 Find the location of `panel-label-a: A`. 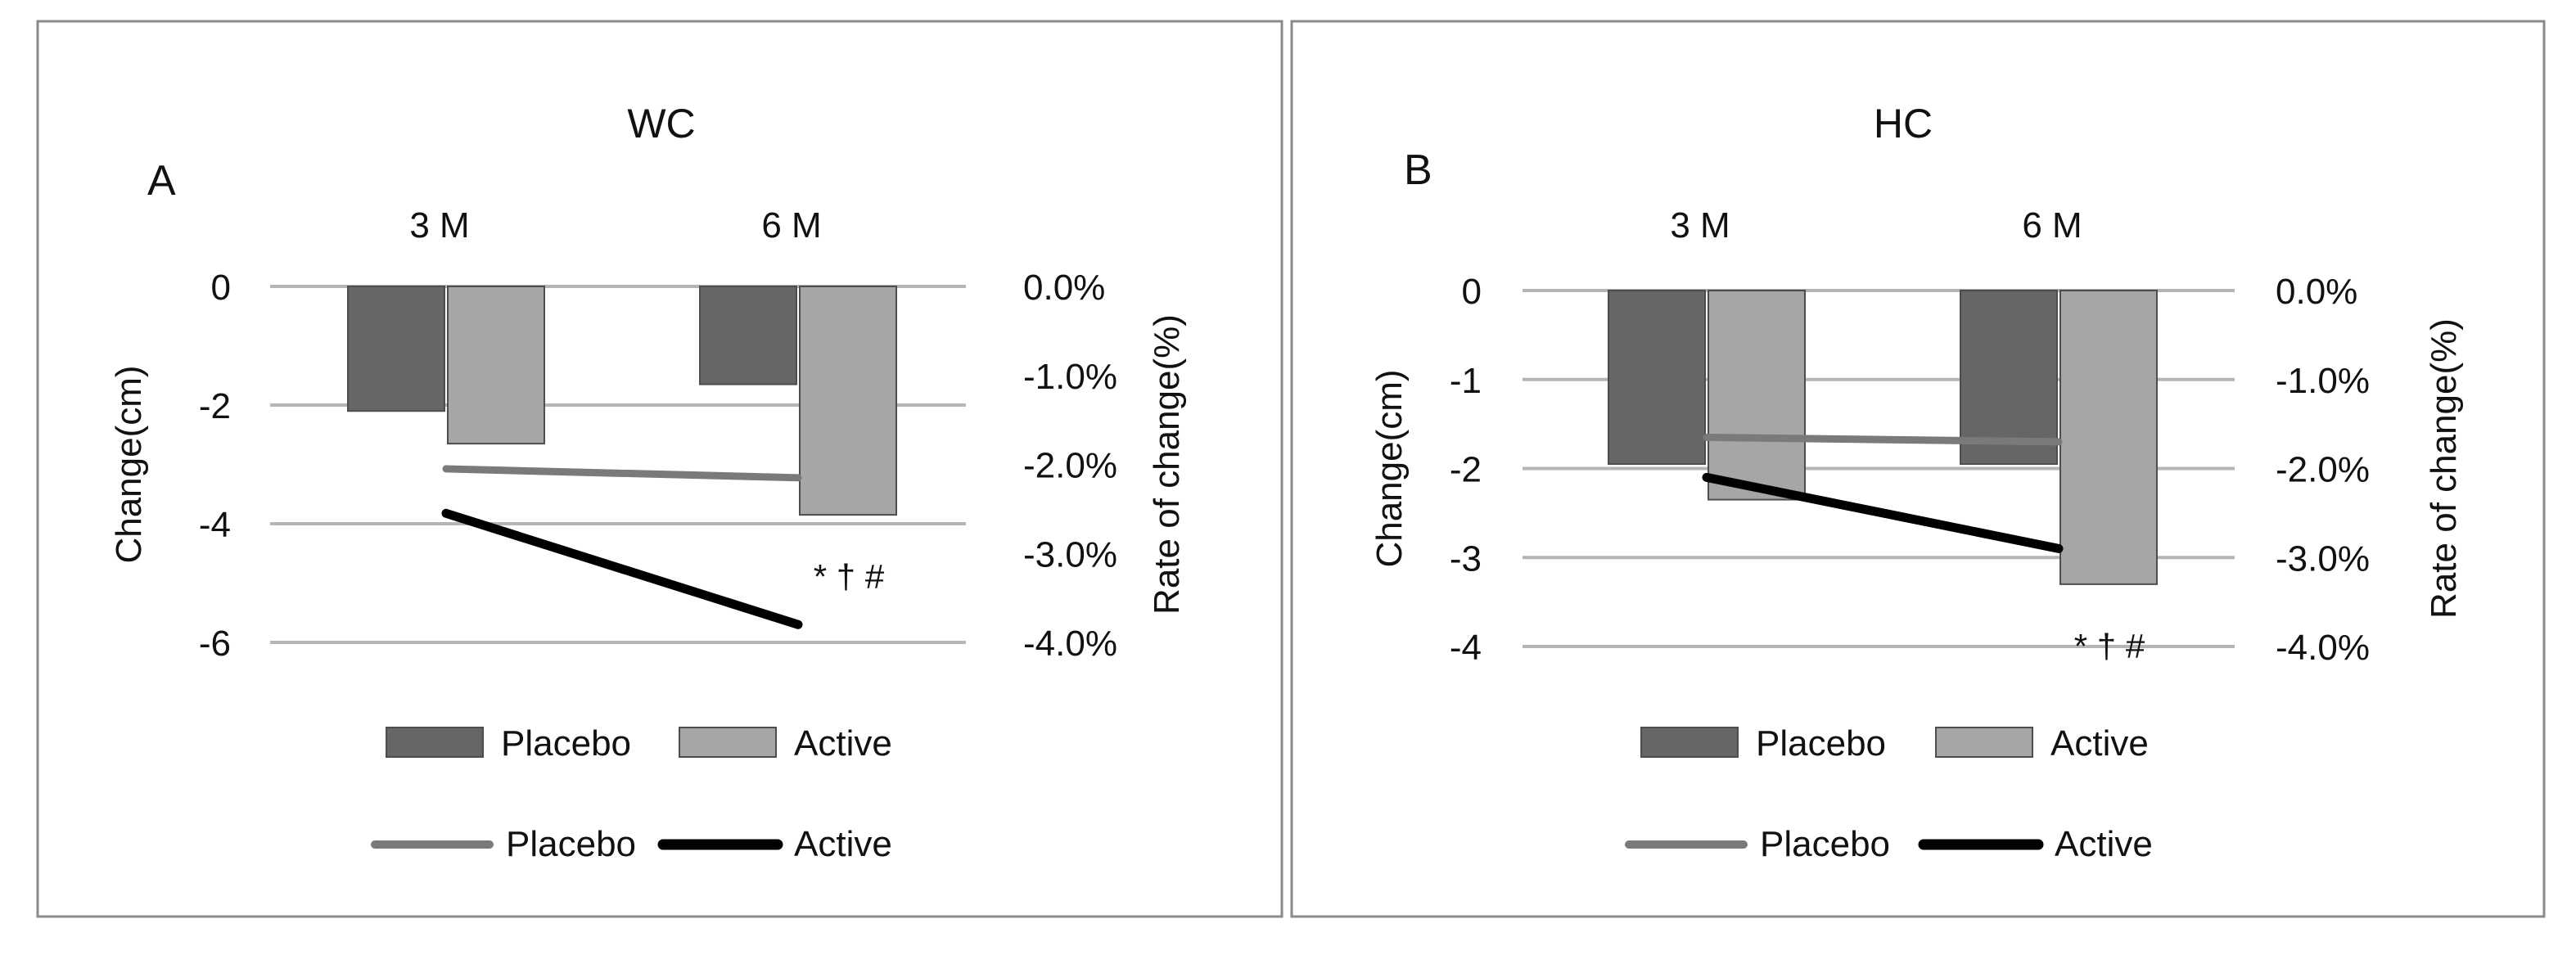

panel-label-a: A is located at coordinates (161, 181).